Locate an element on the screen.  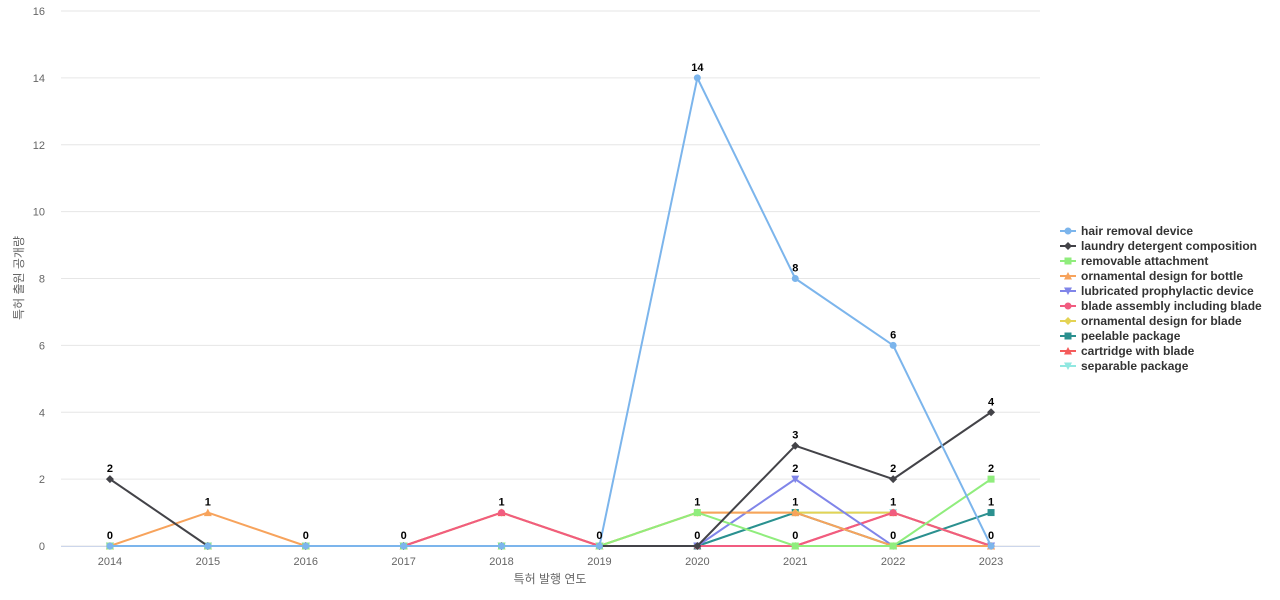
legend-item: blade assembly including blade is located at coordinates (1161, 306).